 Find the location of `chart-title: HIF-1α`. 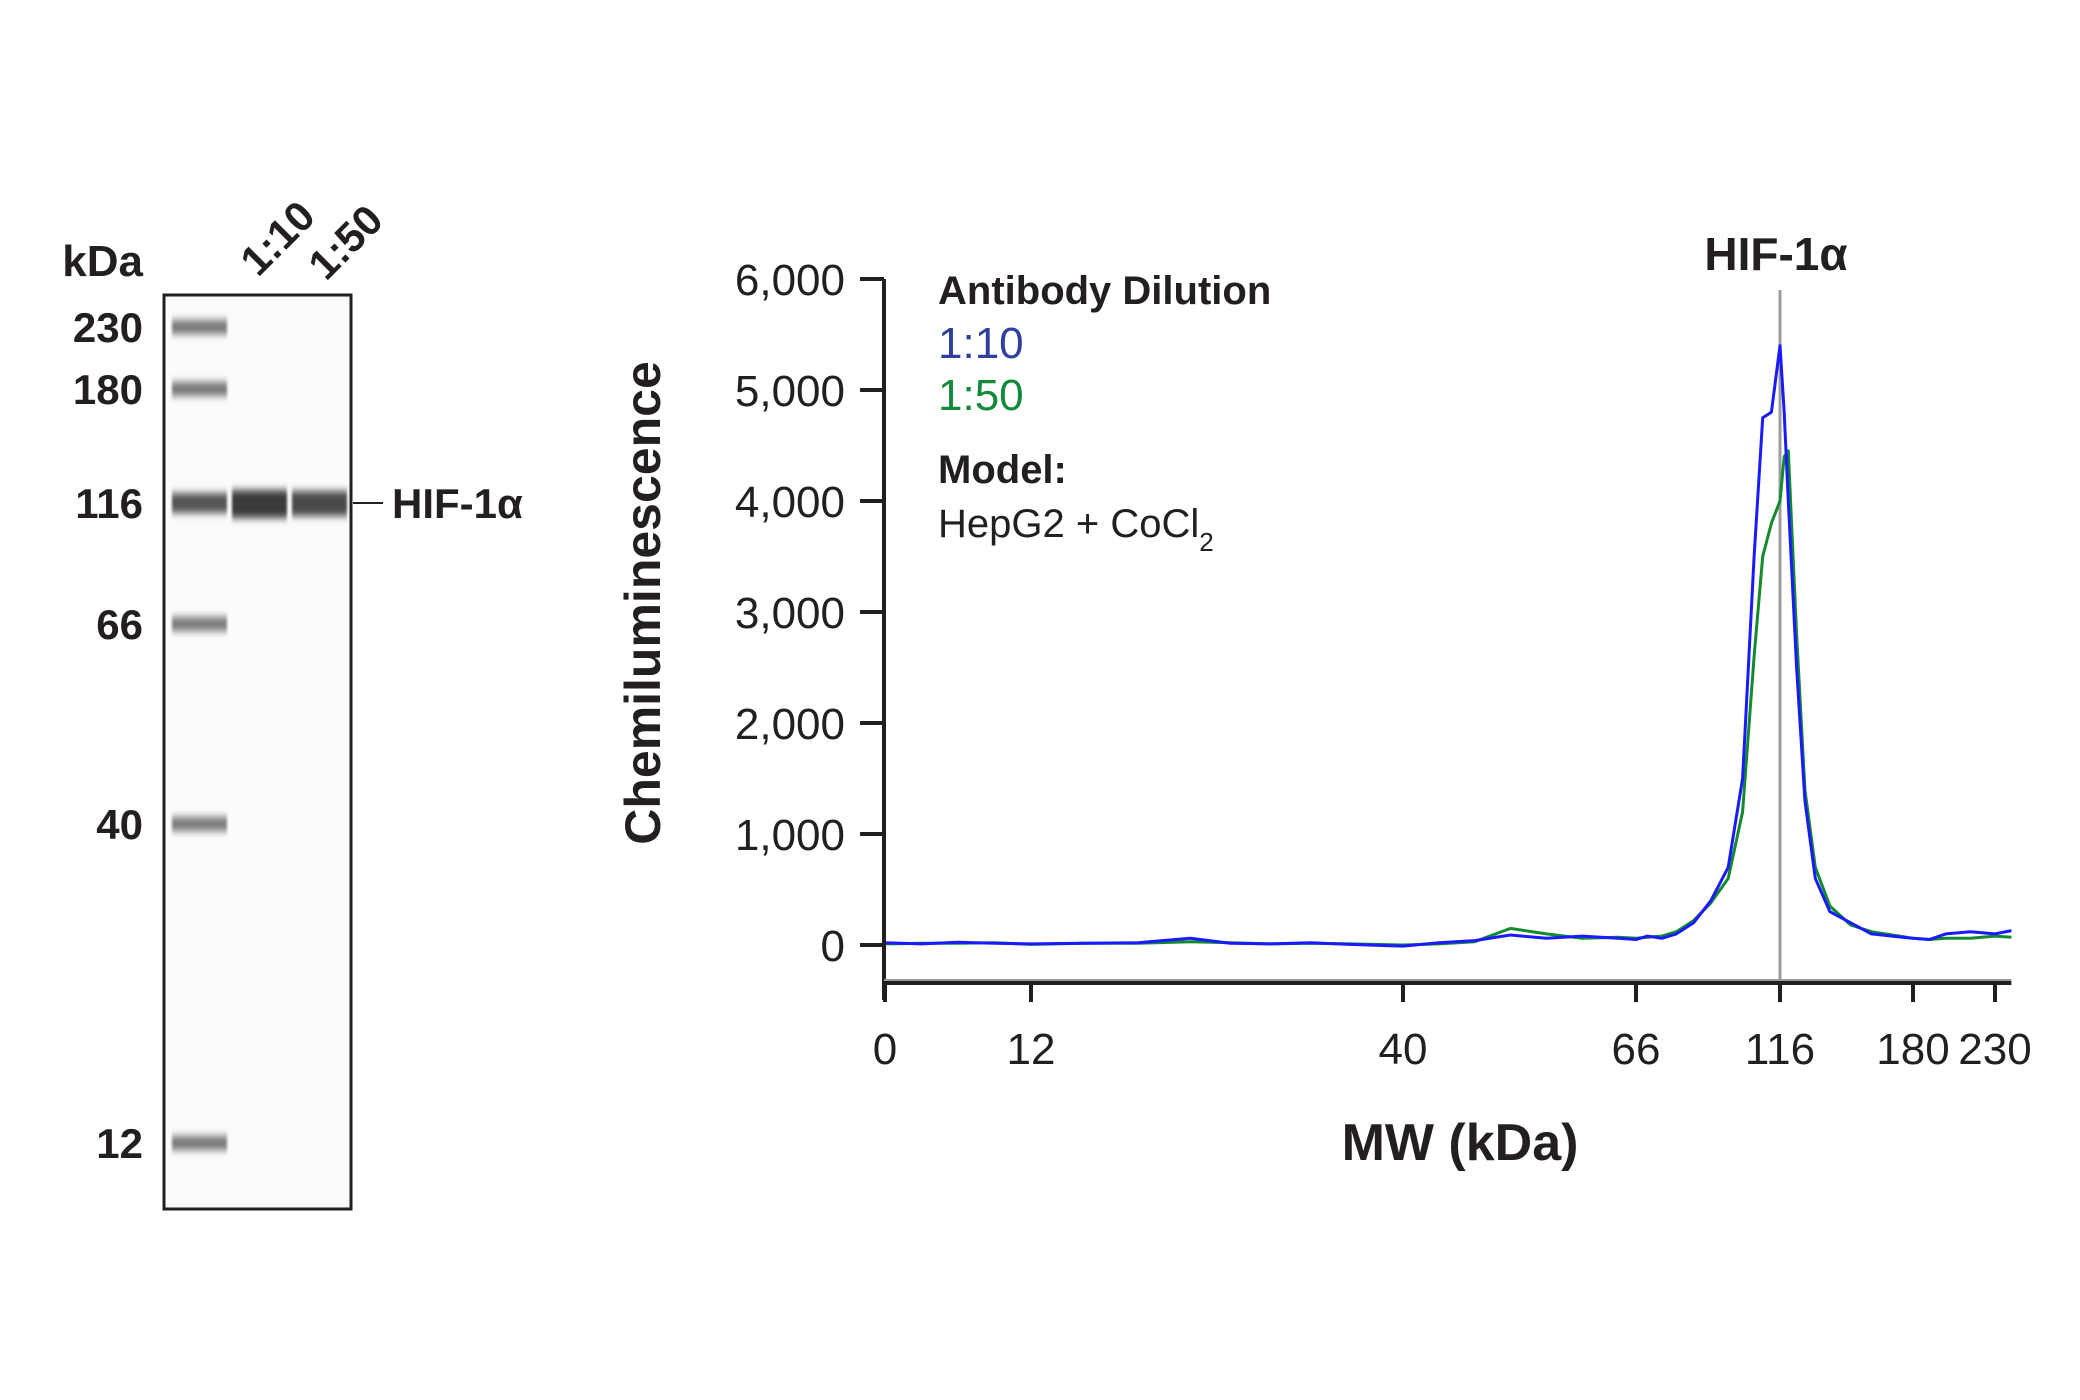

chart-title: HIF-1α is located at coordinates (1775, 254).